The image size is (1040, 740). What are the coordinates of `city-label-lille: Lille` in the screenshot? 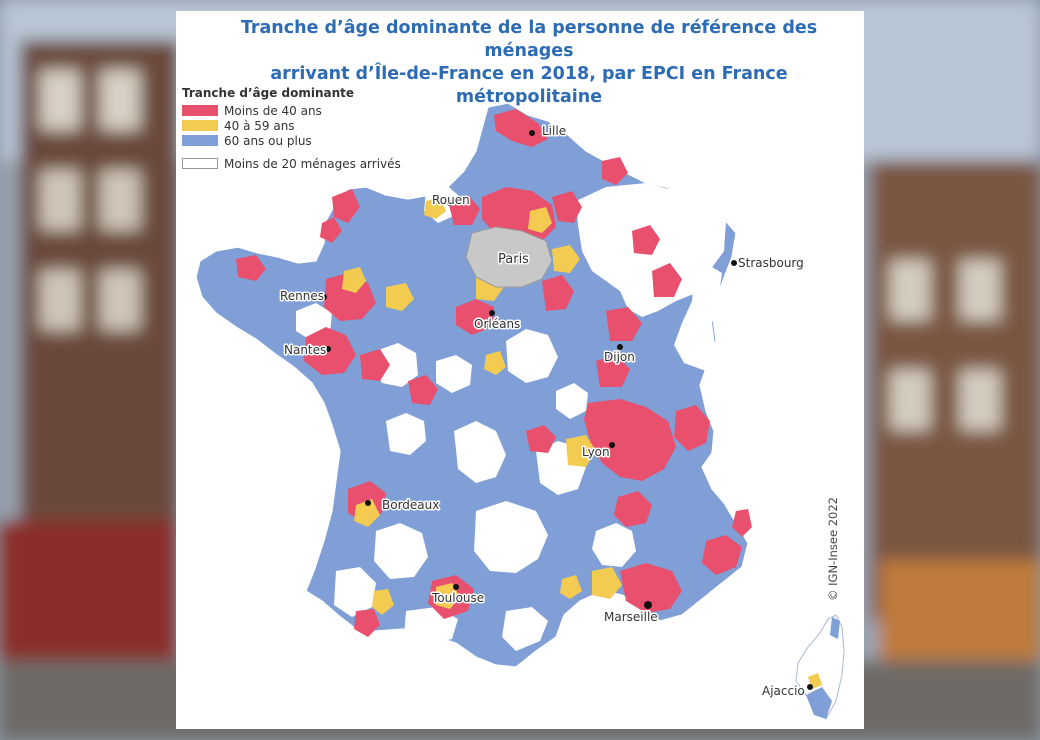 It's located at (554, 131).